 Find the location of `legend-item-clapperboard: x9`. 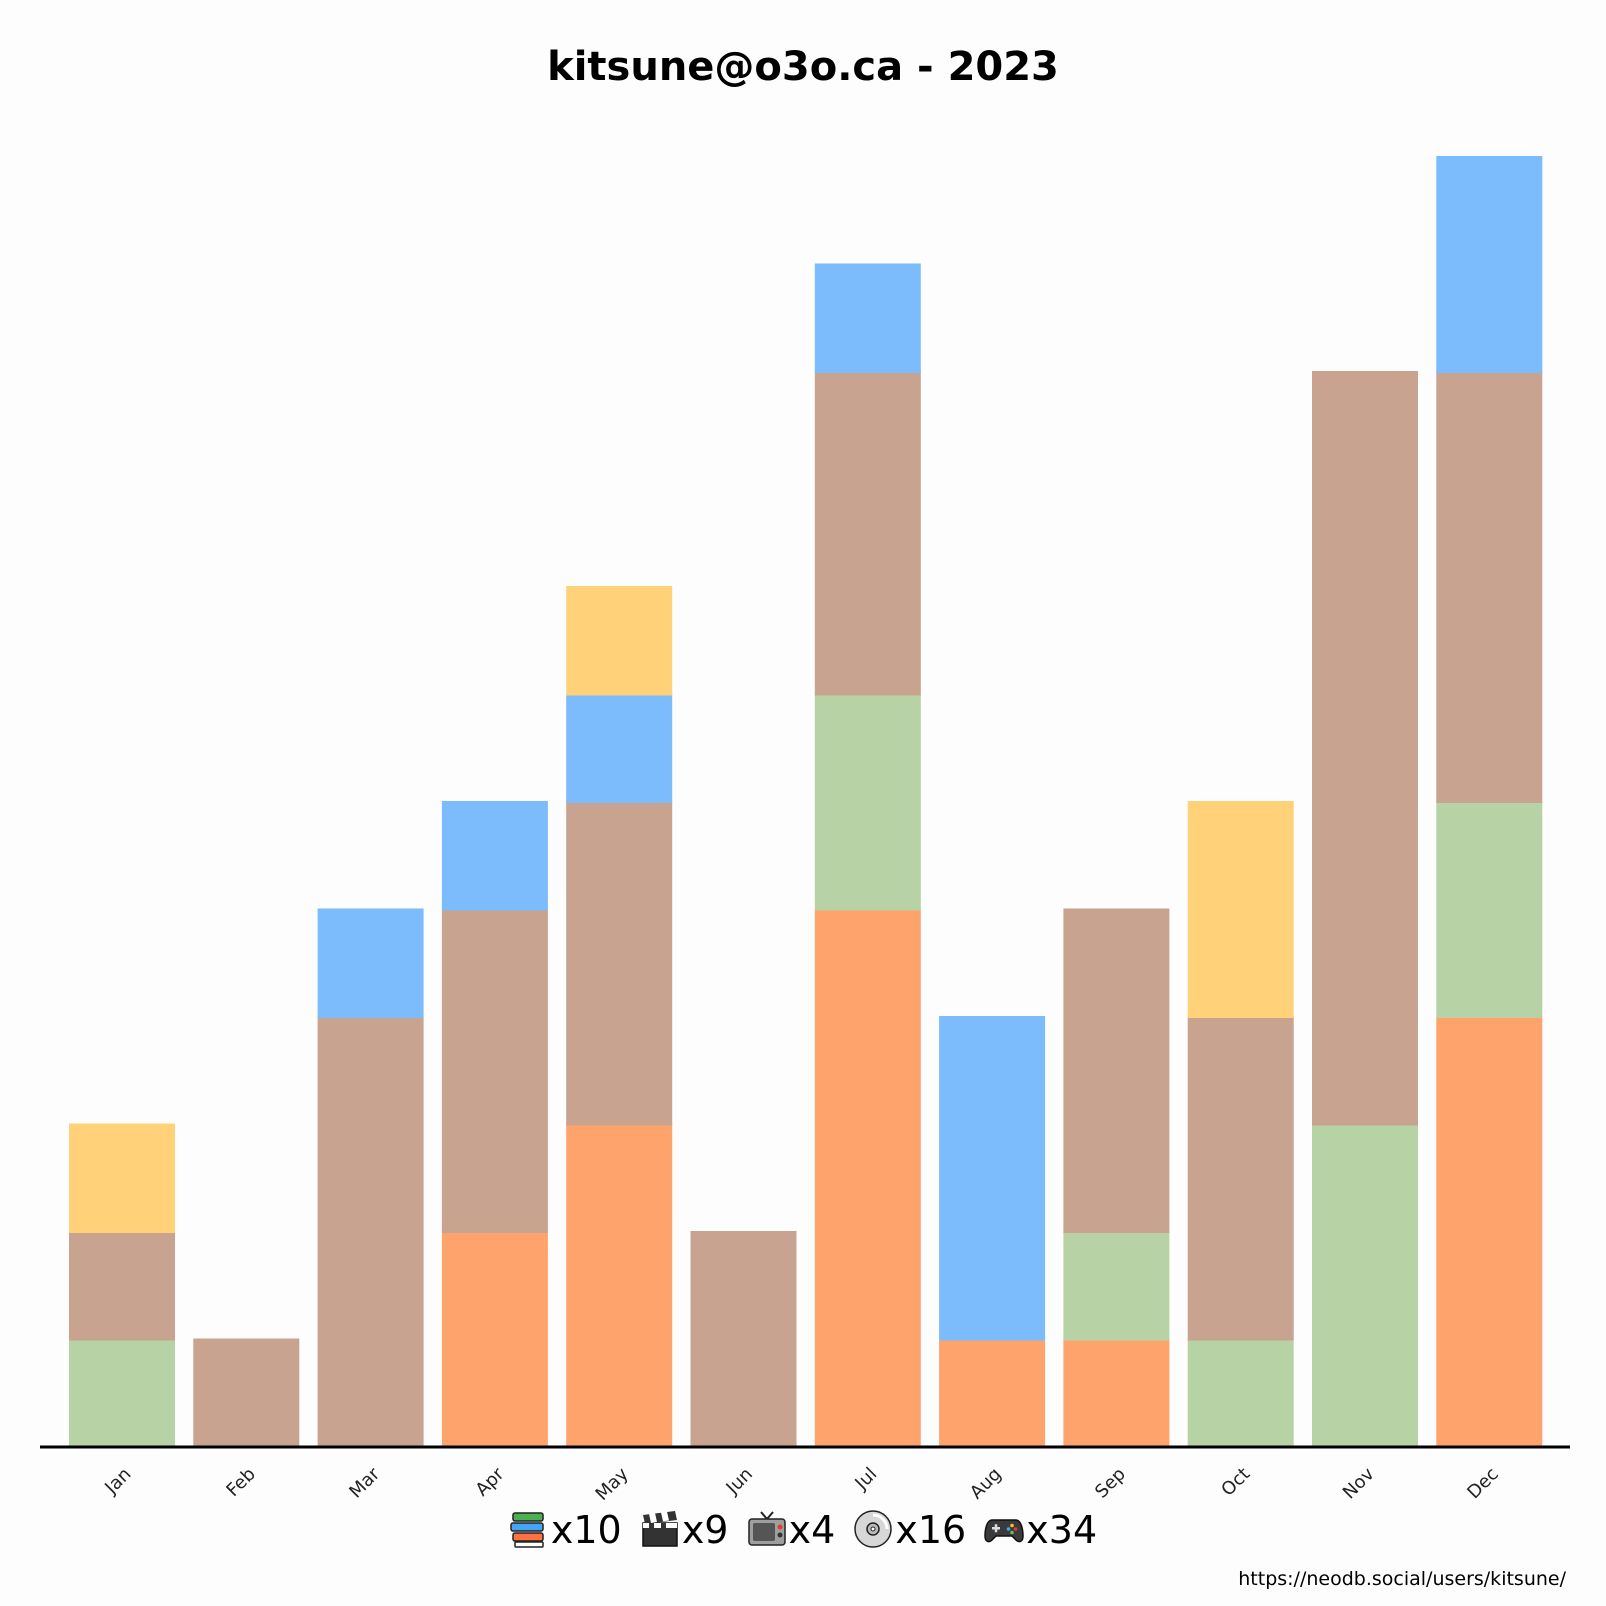

legend-item-clapperboard: x9 is located at coordinates (684, 1530).